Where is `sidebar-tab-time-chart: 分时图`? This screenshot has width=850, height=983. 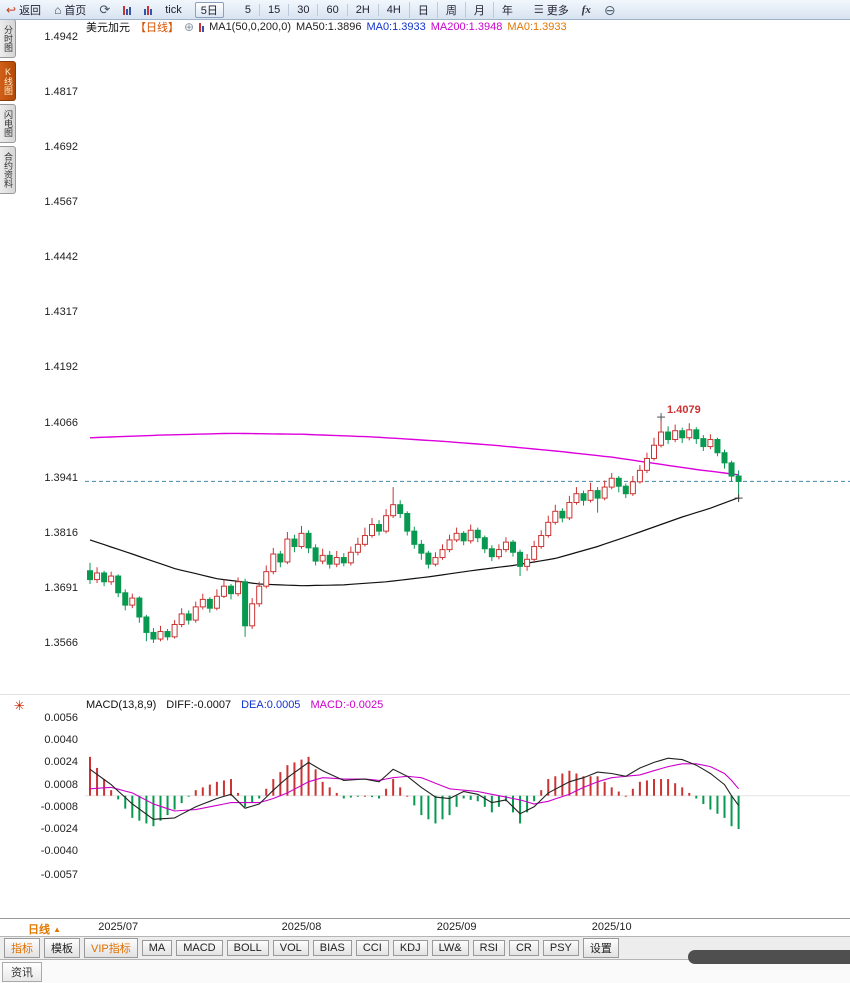 sidebar-tab-time-chart: 分时图 is located at coordinates (8, 38).